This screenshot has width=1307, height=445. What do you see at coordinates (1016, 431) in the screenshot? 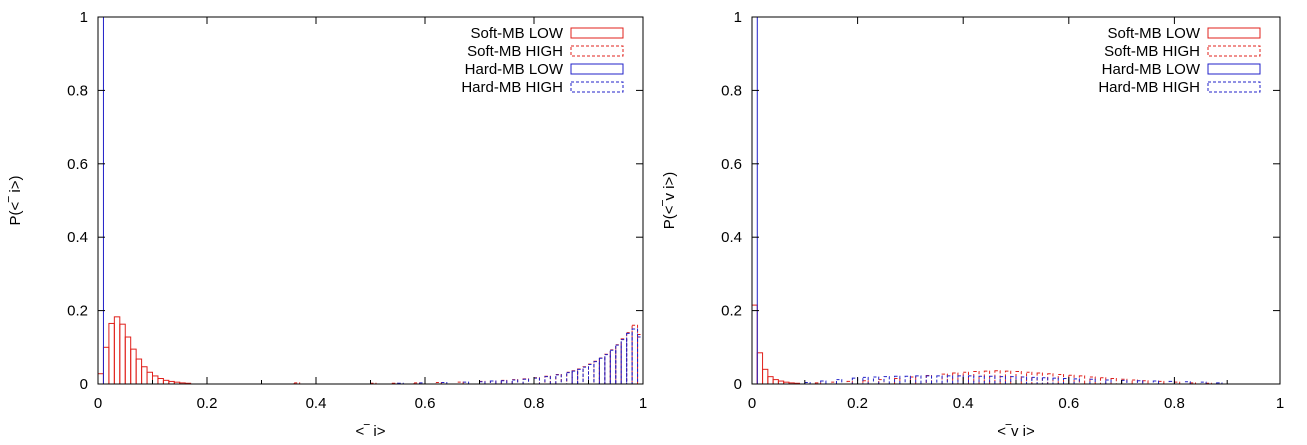
I see `x-axis-label: <‾v i>` at bounding box center [1016, 431].